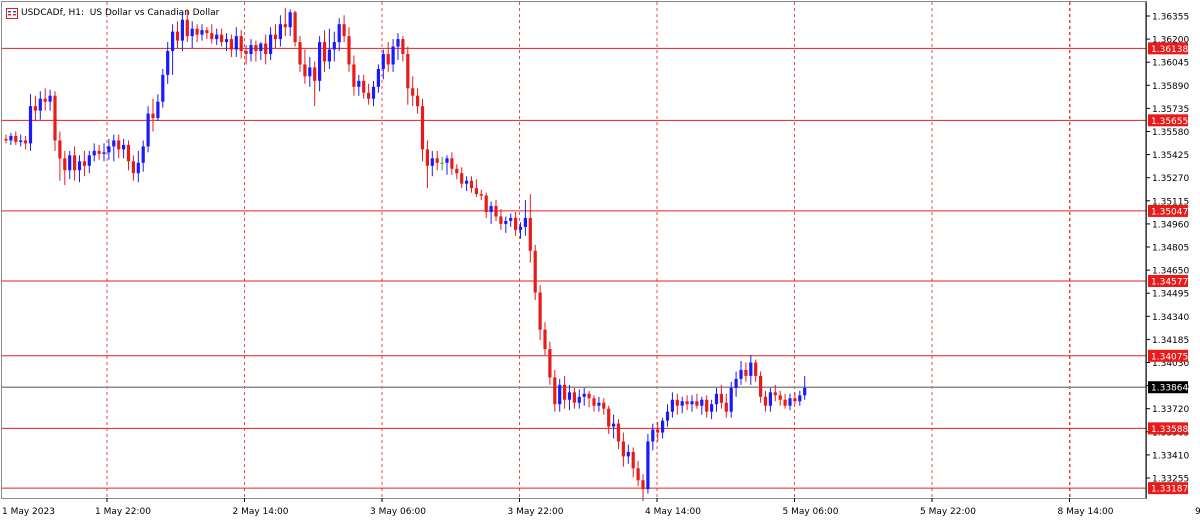 The height and width of the screenshot is (522, 1200). Describe the element at coordinates (1169, 212) in the screenshot. I see `level-label: 1.35047` at that location.